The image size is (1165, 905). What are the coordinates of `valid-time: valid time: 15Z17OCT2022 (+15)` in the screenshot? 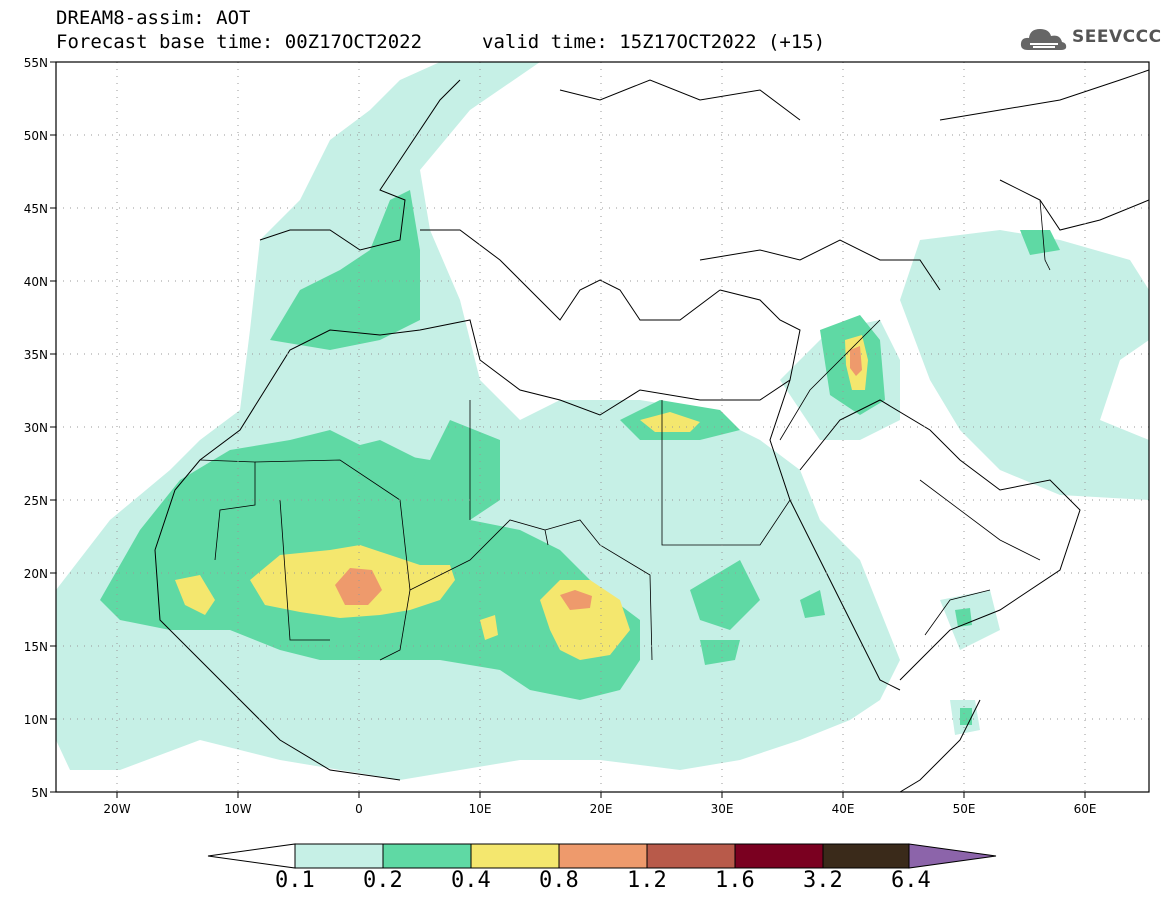 It's located at (654, 42).